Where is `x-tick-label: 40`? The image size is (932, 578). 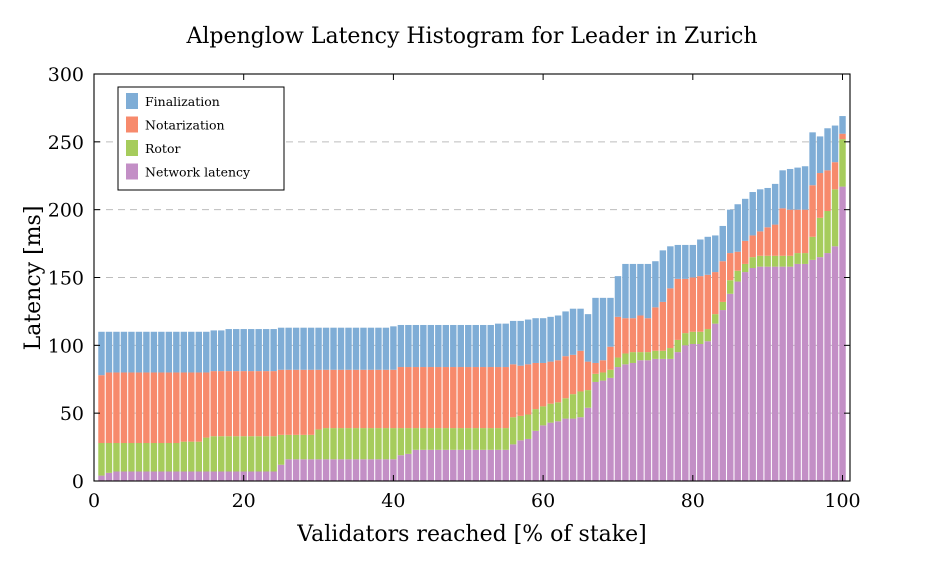 x-tick-label: 40 is located at coordinates (393, 501).